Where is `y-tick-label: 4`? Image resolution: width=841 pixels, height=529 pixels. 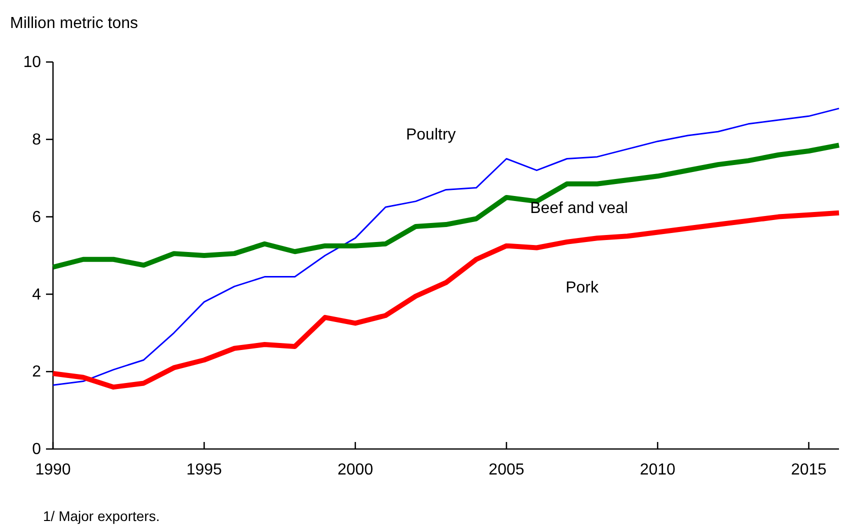 y-tick-label: 4 is located at coordinates (37, 295).